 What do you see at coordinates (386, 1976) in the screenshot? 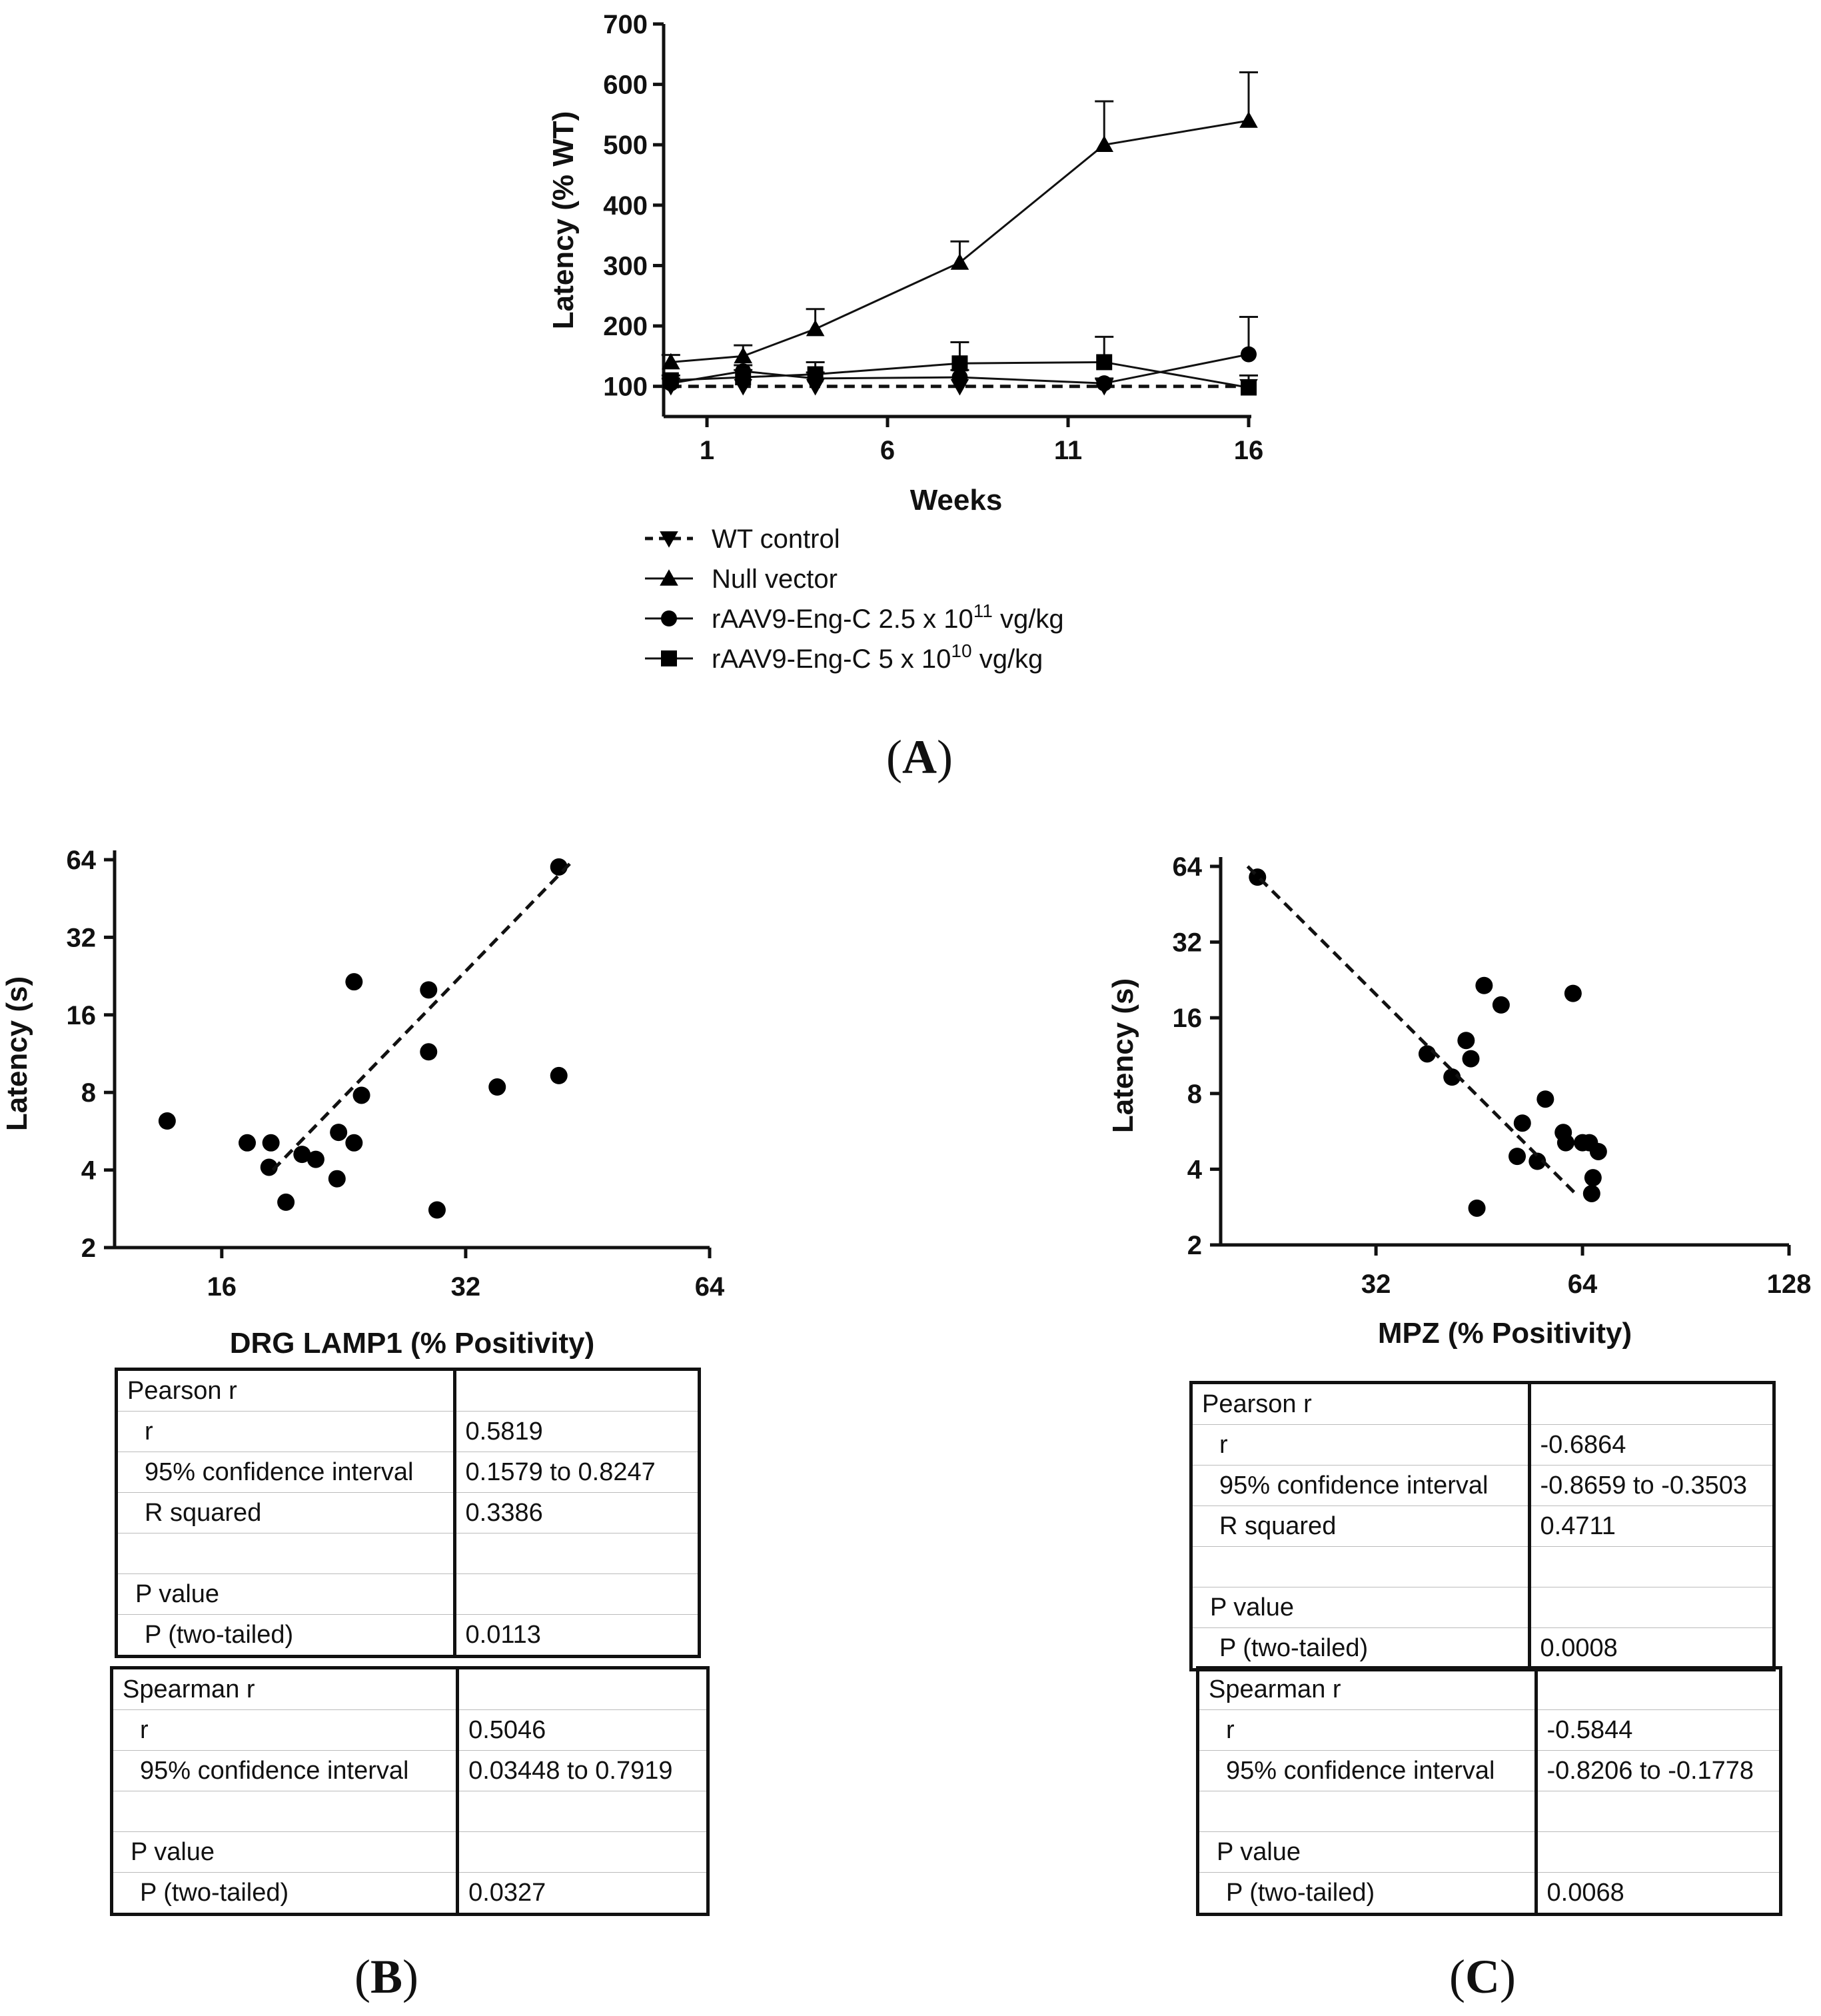
I see `panel-label-letter: B` at bounding box center [386, 1976].